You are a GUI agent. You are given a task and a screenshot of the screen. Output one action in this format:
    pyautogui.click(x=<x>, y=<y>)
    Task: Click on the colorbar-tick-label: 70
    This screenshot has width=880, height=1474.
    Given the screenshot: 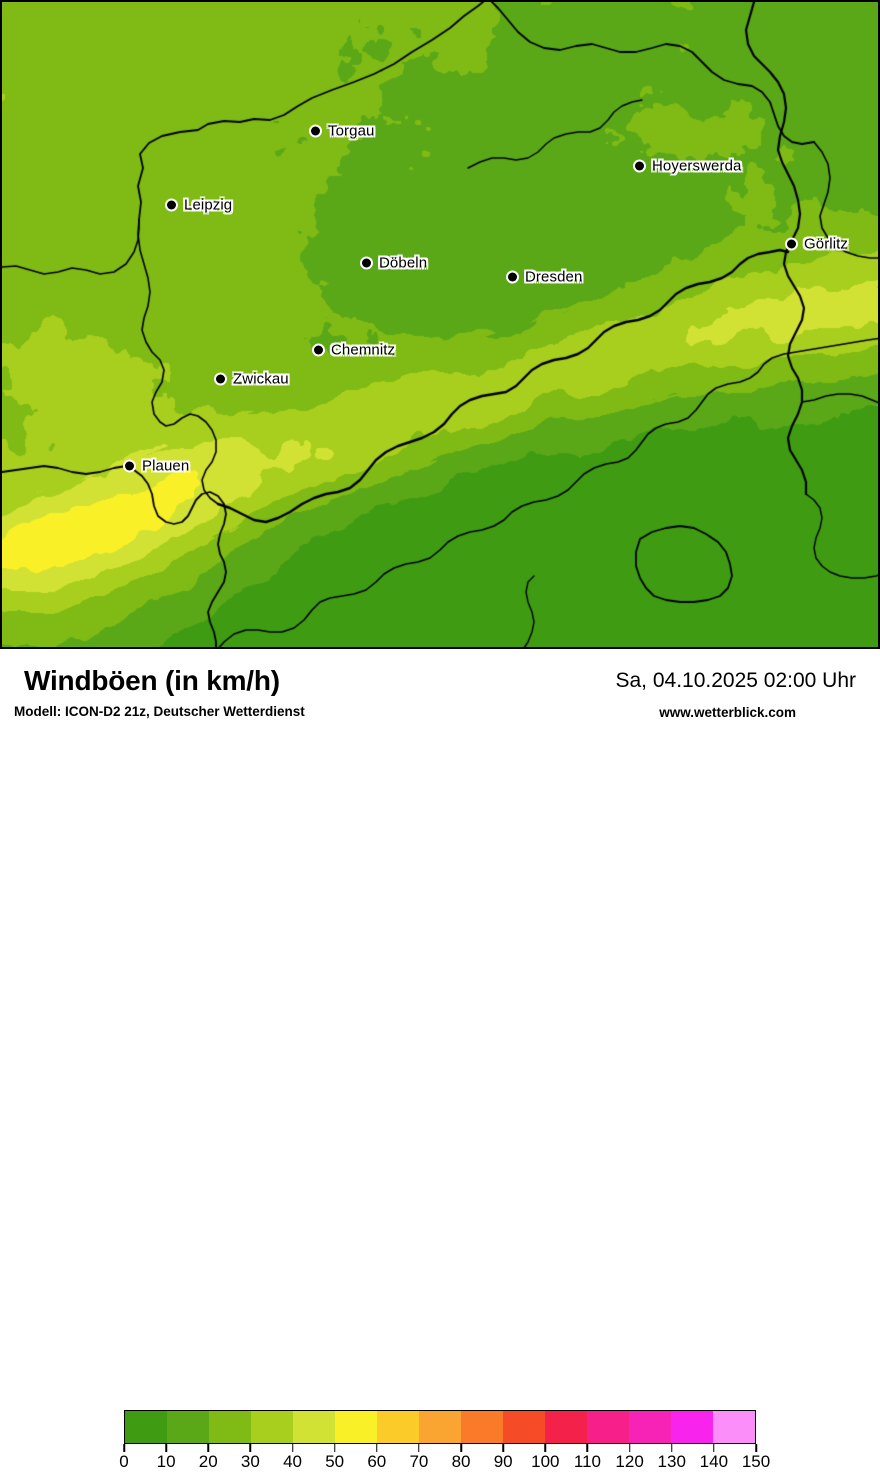 What is the action you would take?
    pyautogui.click(x=419, y=1461)
    